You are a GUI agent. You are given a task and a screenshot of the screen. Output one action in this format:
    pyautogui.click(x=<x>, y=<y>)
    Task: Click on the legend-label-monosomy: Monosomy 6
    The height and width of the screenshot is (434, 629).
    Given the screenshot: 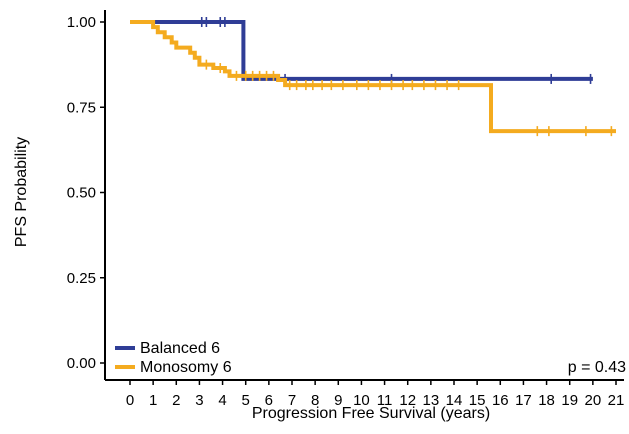 What is the action you would take?
    pyautogui.click(x=186, y=367)
    